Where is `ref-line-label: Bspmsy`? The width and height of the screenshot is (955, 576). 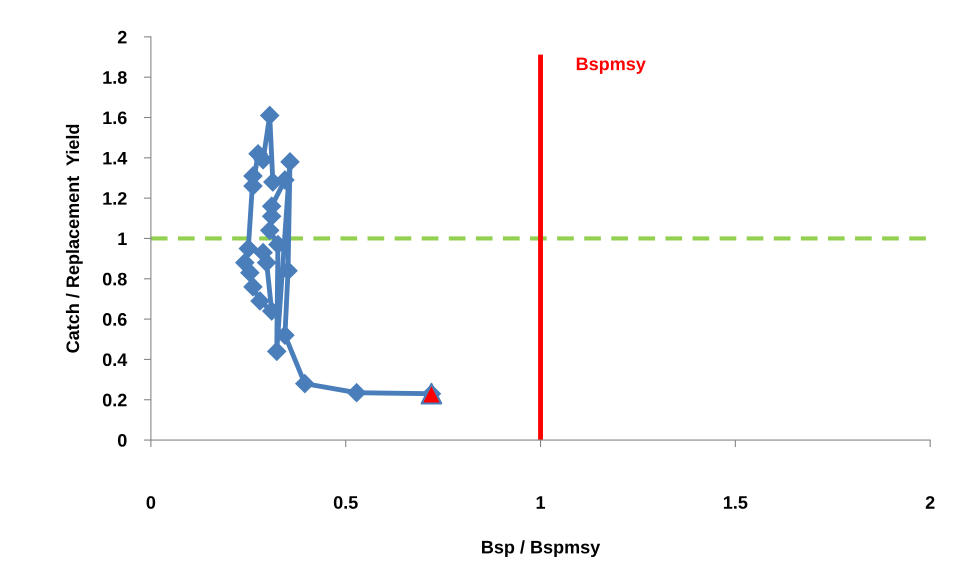 ref-line-label: Bspmsy is located at coordinates (611, 66).